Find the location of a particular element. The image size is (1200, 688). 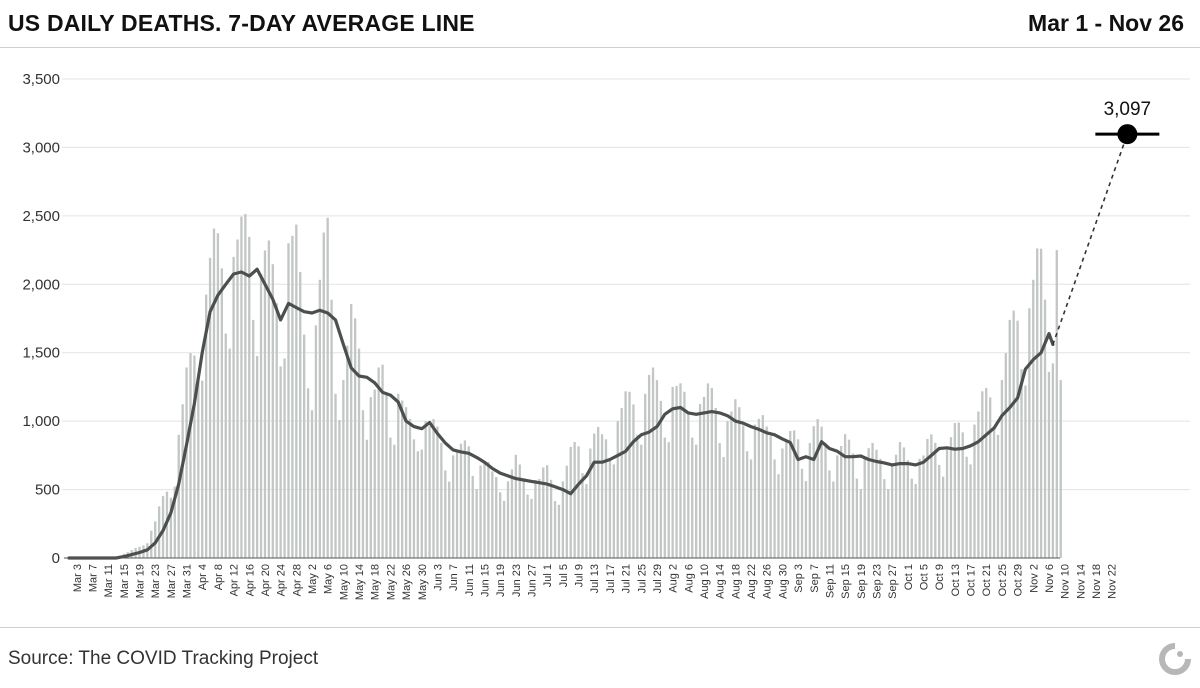

footer-divider is located at coordinates (600, 627).